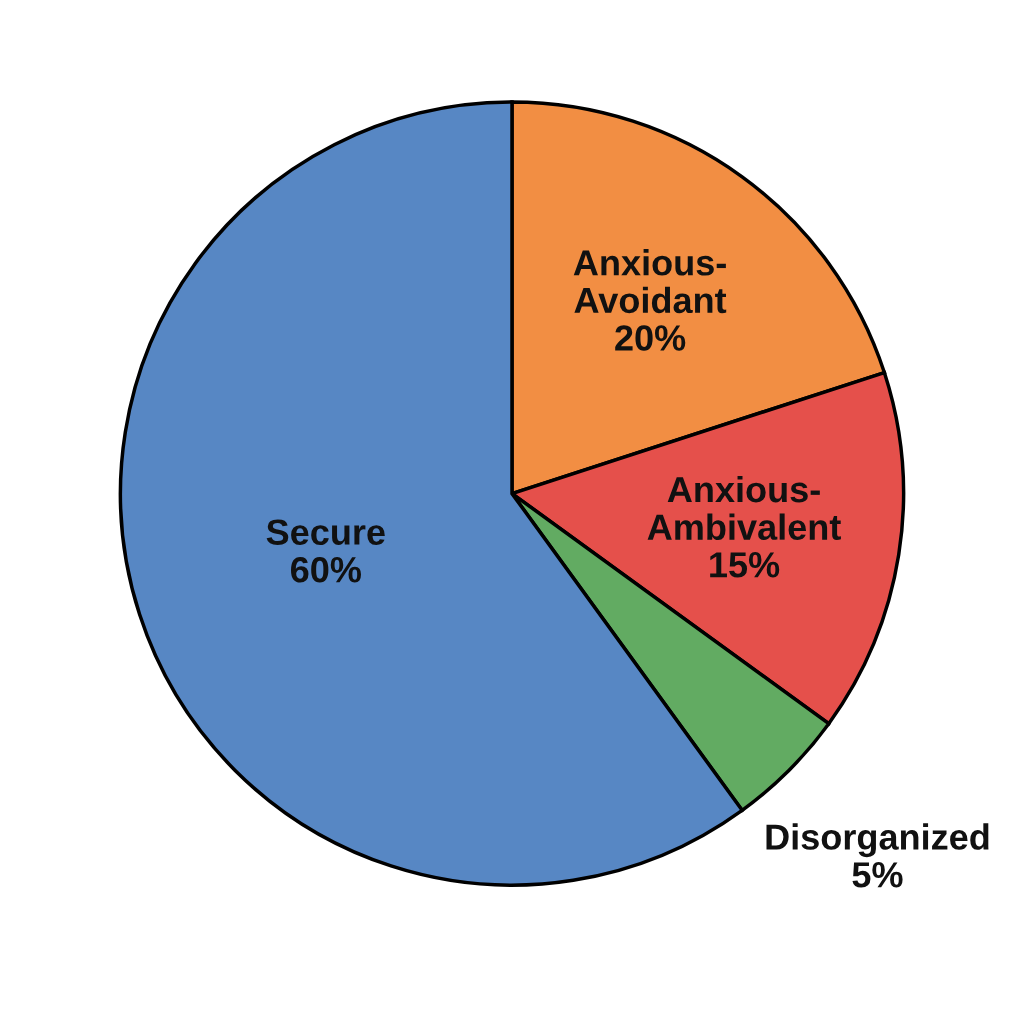 This screenshot has width=1024, height=1024. Describe the element at coordinates (877, 875) in the screenshot. I see `data-label: 5%` at that location.